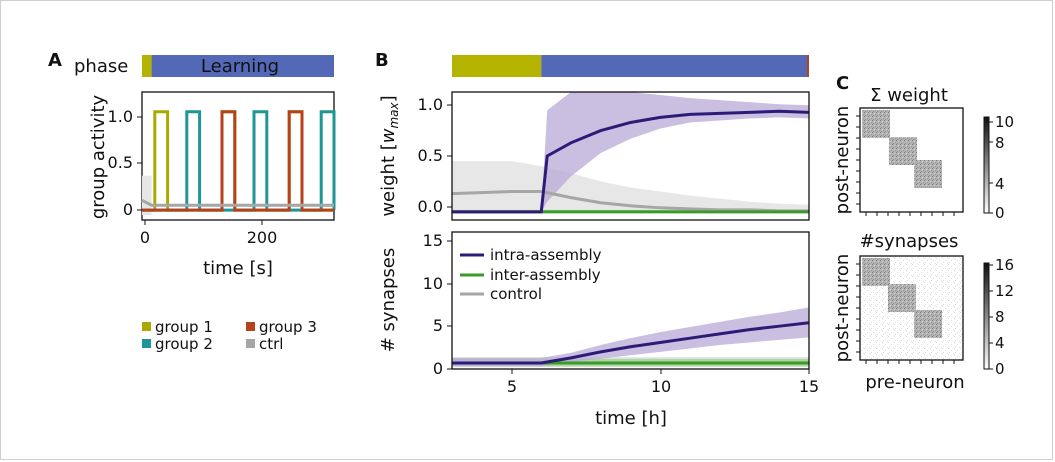 The height and width of the screenshot is (462, 1055). What do you see at coordinates (842, 83) in the screenshot?
I see `panel-c-letter: C` at bounding box center [842, 83].